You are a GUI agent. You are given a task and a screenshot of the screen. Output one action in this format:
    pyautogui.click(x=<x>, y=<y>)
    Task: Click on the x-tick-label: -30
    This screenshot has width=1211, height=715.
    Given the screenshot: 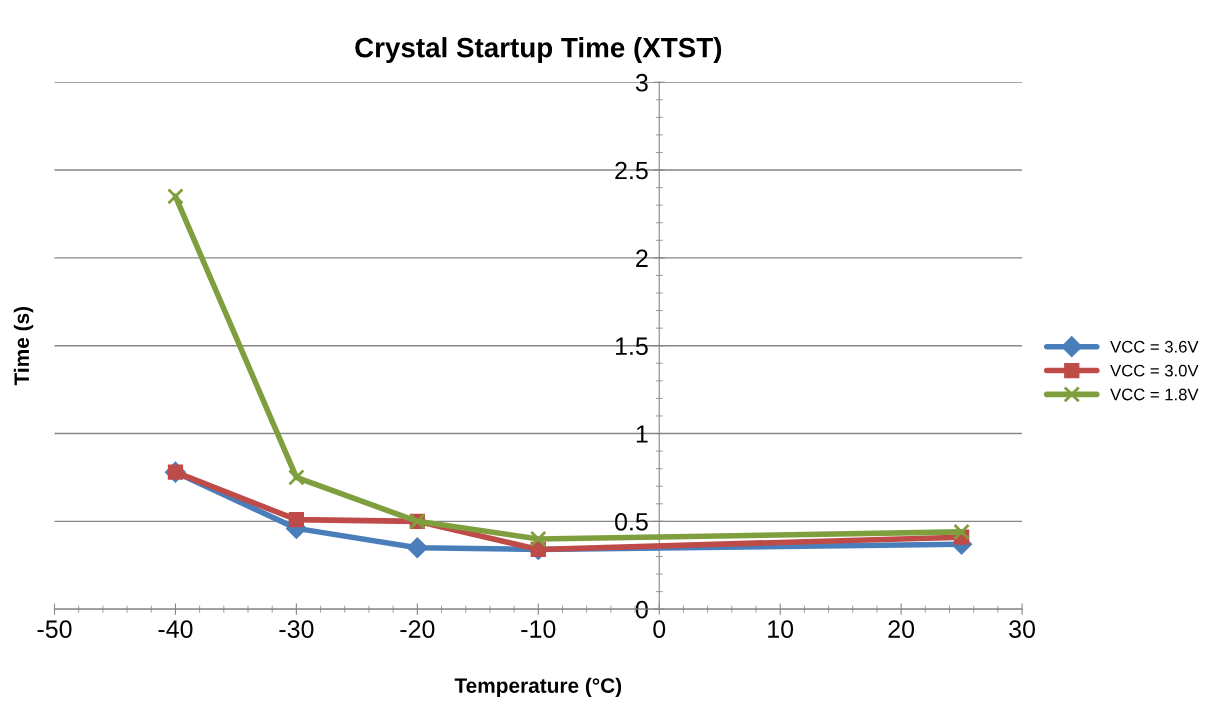 What is the action you would take?
    pyautogui.click(x=296, y=629)
    